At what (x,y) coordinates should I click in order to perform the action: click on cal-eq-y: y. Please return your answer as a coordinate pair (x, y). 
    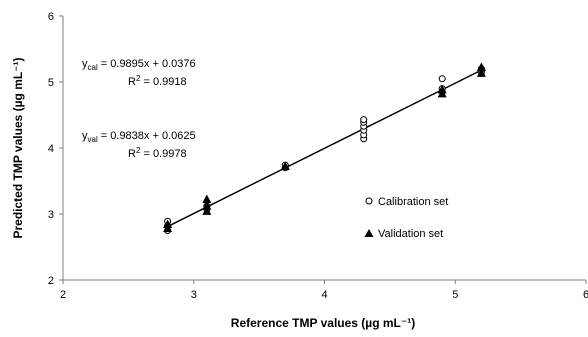
    Looking at the image, I should click on (85, 64).